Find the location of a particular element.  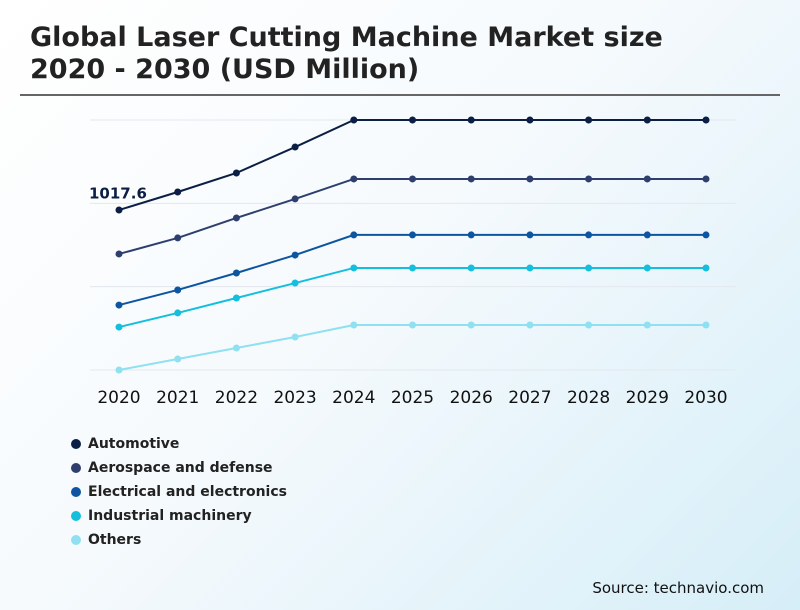

x-tick-label: 2024 is located at coordinates (353, 398).